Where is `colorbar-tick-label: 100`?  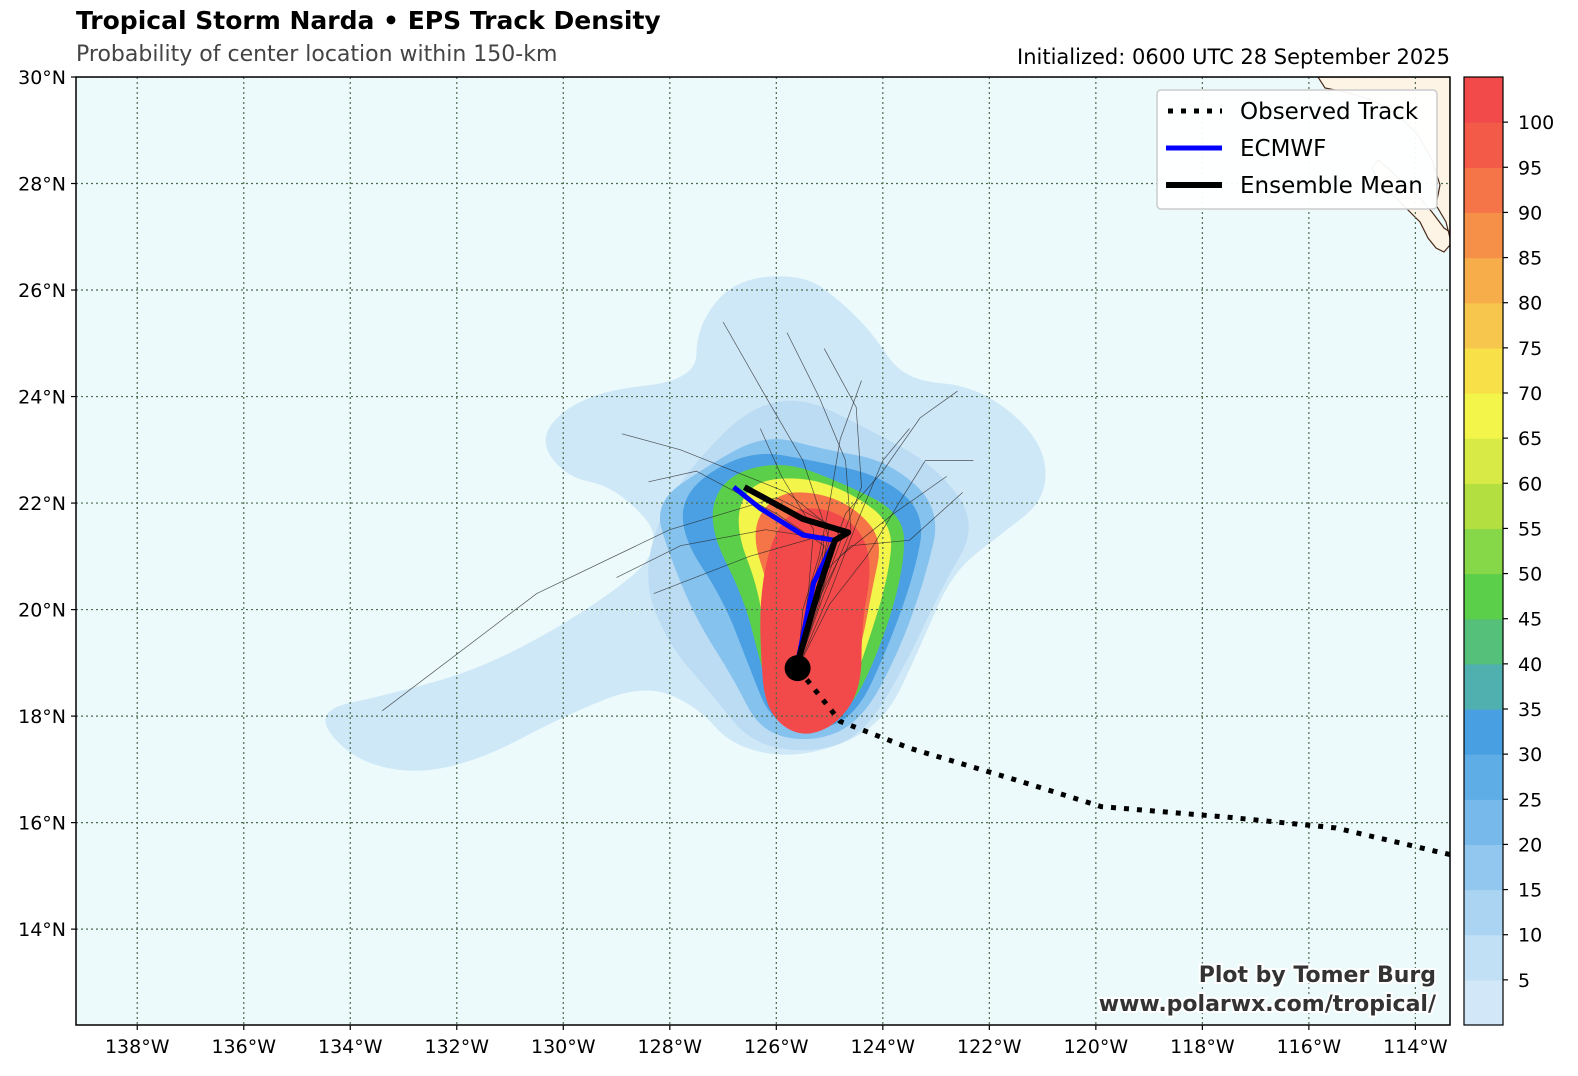 colorbar-tick-label: 100 is located at coordinates (1536, 123).